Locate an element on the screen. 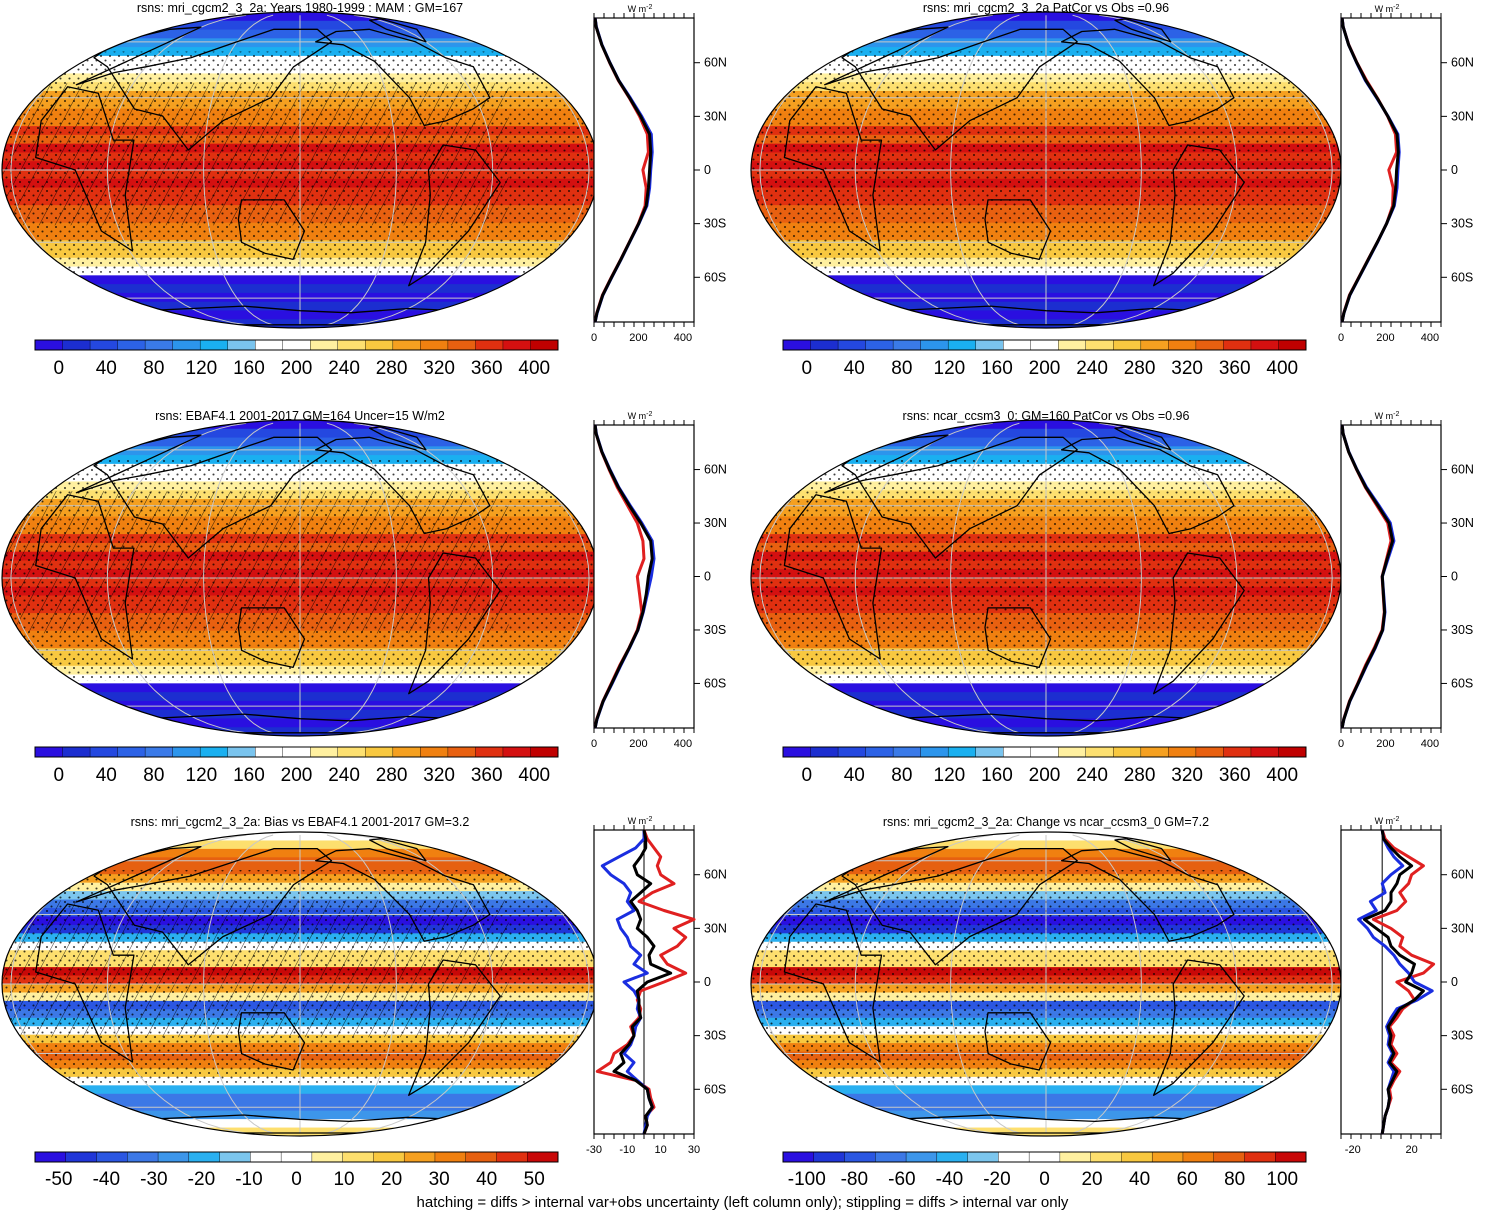  colorbar-tick-label: 40 is located at coordinates (854, 775).